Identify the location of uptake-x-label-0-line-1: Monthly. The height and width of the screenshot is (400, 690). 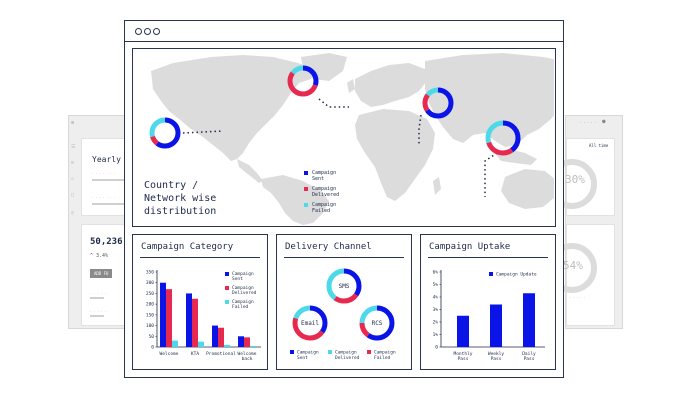
(463, 354).